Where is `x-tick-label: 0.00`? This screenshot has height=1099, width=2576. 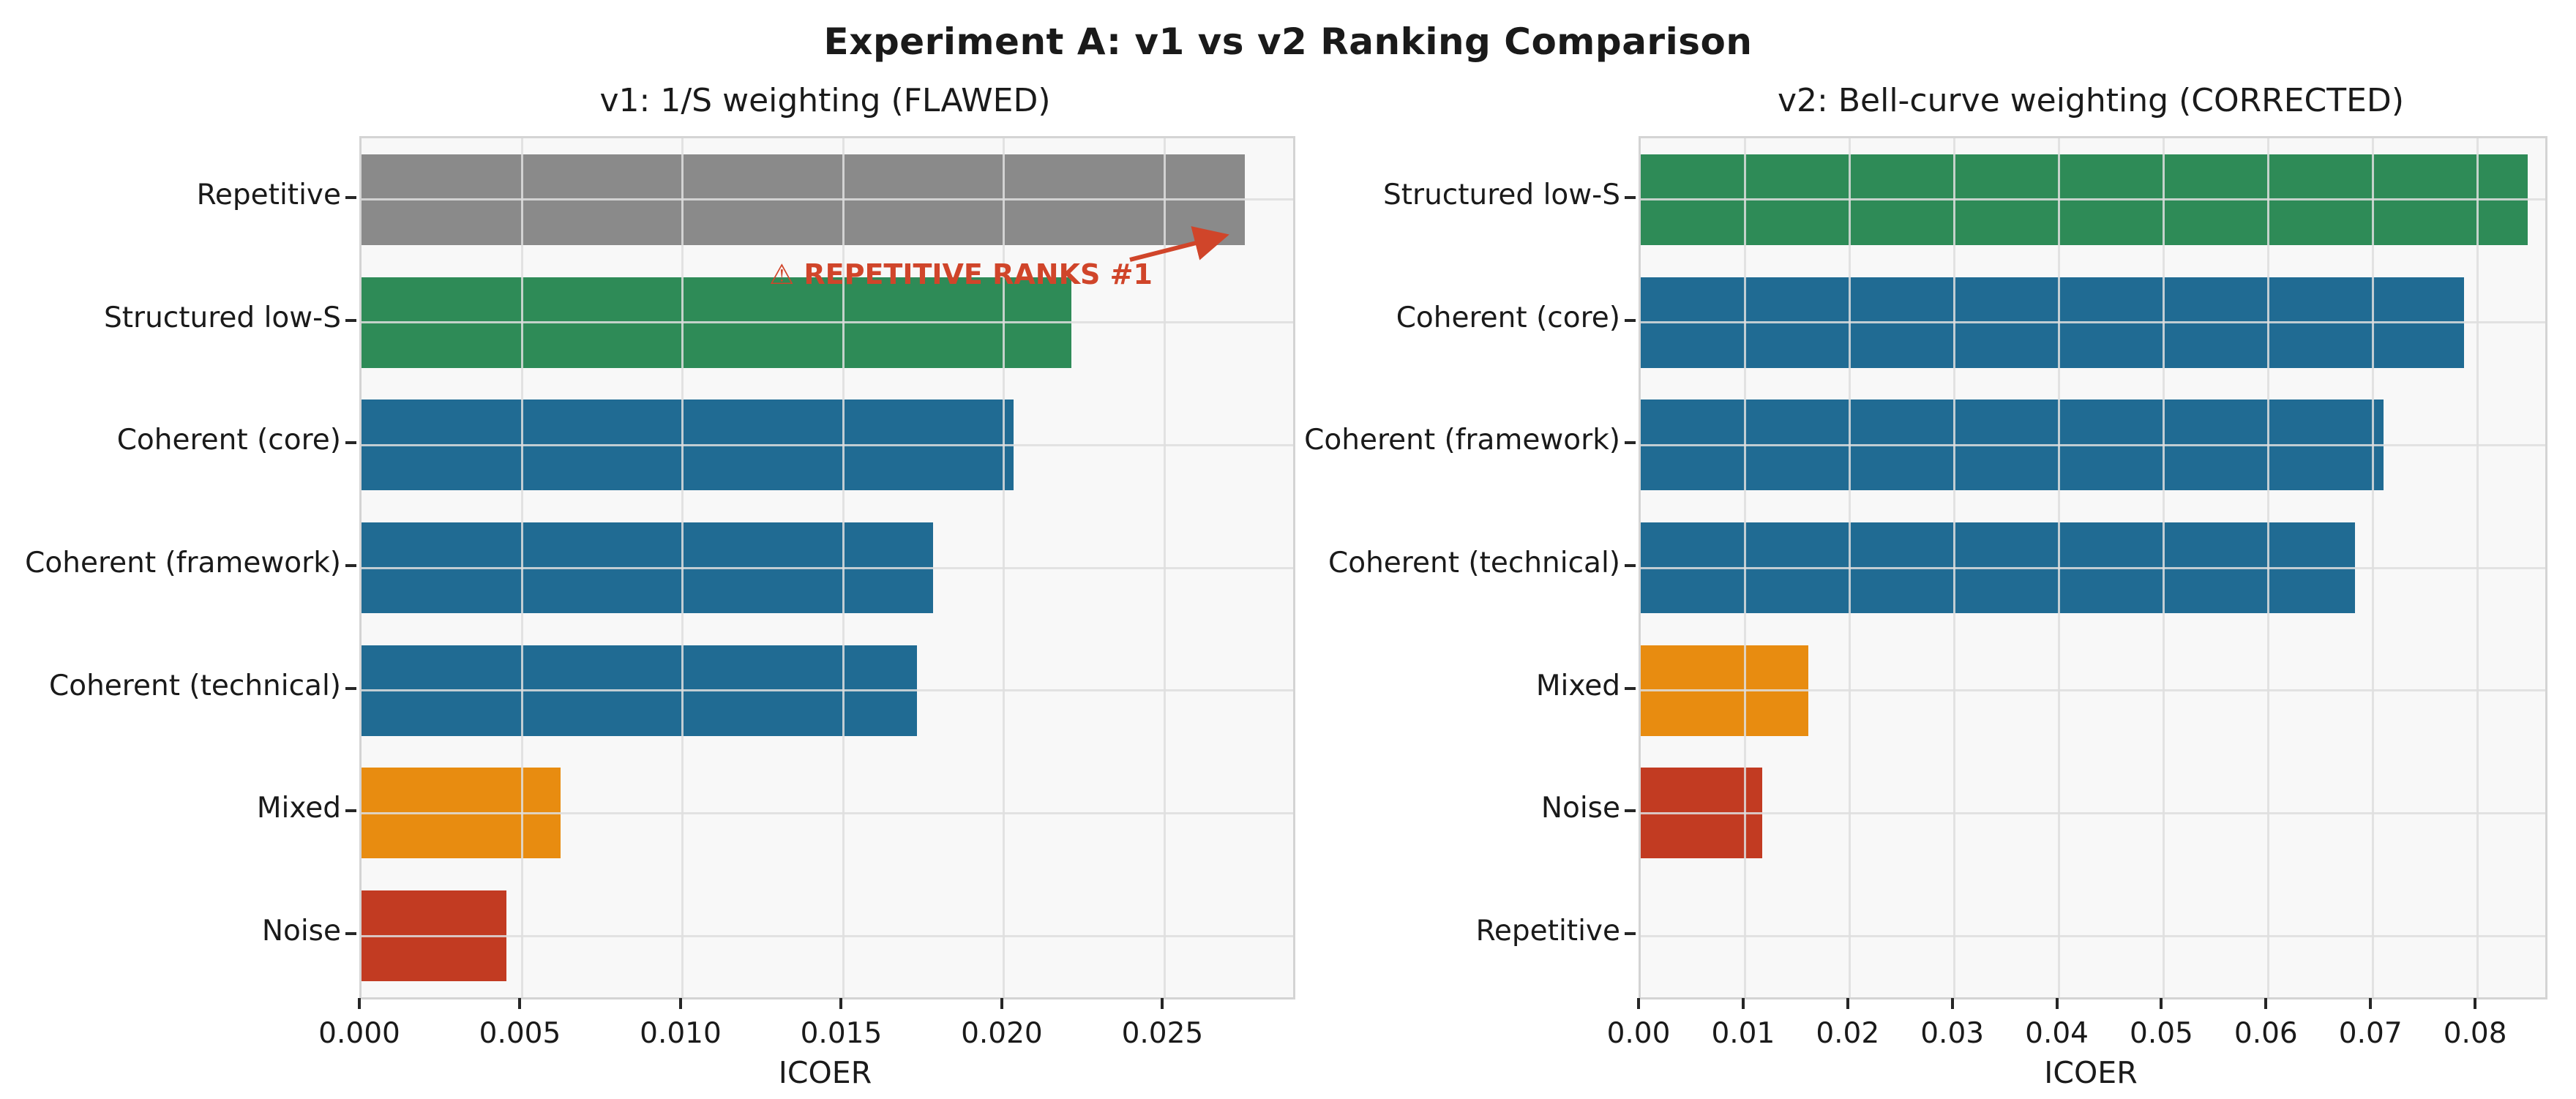
x-tick-label: 0.00 is located at coordinates (1638, 1033).